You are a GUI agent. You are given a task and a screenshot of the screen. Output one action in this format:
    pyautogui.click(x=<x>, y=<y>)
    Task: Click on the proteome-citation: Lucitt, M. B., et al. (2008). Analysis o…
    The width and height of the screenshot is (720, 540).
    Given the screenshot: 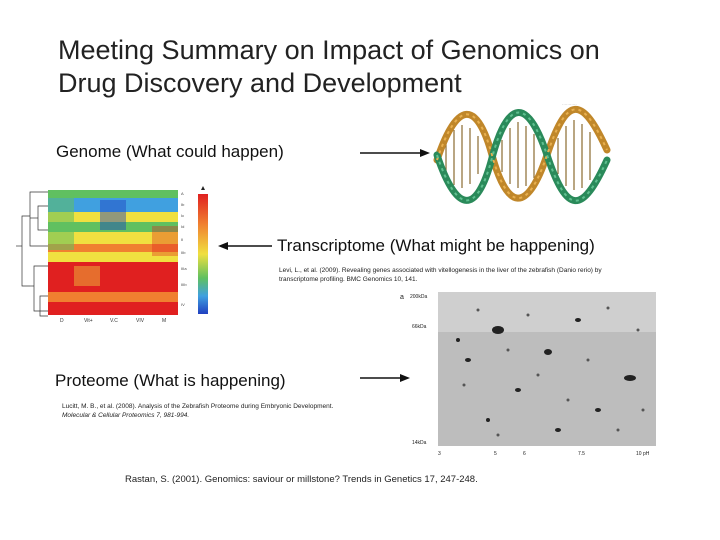 What is the action you would take?
    pyautogui.click(x=198, y=411)
    